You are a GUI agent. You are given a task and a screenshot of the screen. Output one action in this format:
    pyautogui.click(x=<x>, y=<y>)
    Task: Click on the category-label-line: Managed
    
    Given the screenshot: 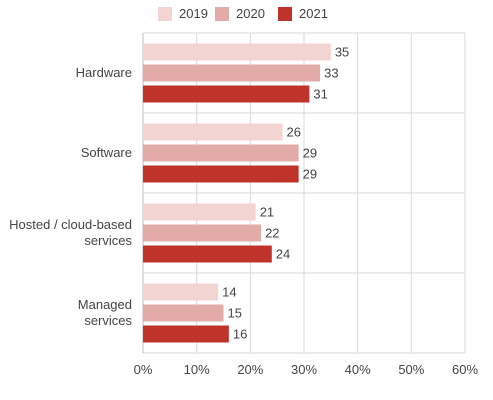 What is the action you would take?
    pyautogui.click(x=104, y=304)
    